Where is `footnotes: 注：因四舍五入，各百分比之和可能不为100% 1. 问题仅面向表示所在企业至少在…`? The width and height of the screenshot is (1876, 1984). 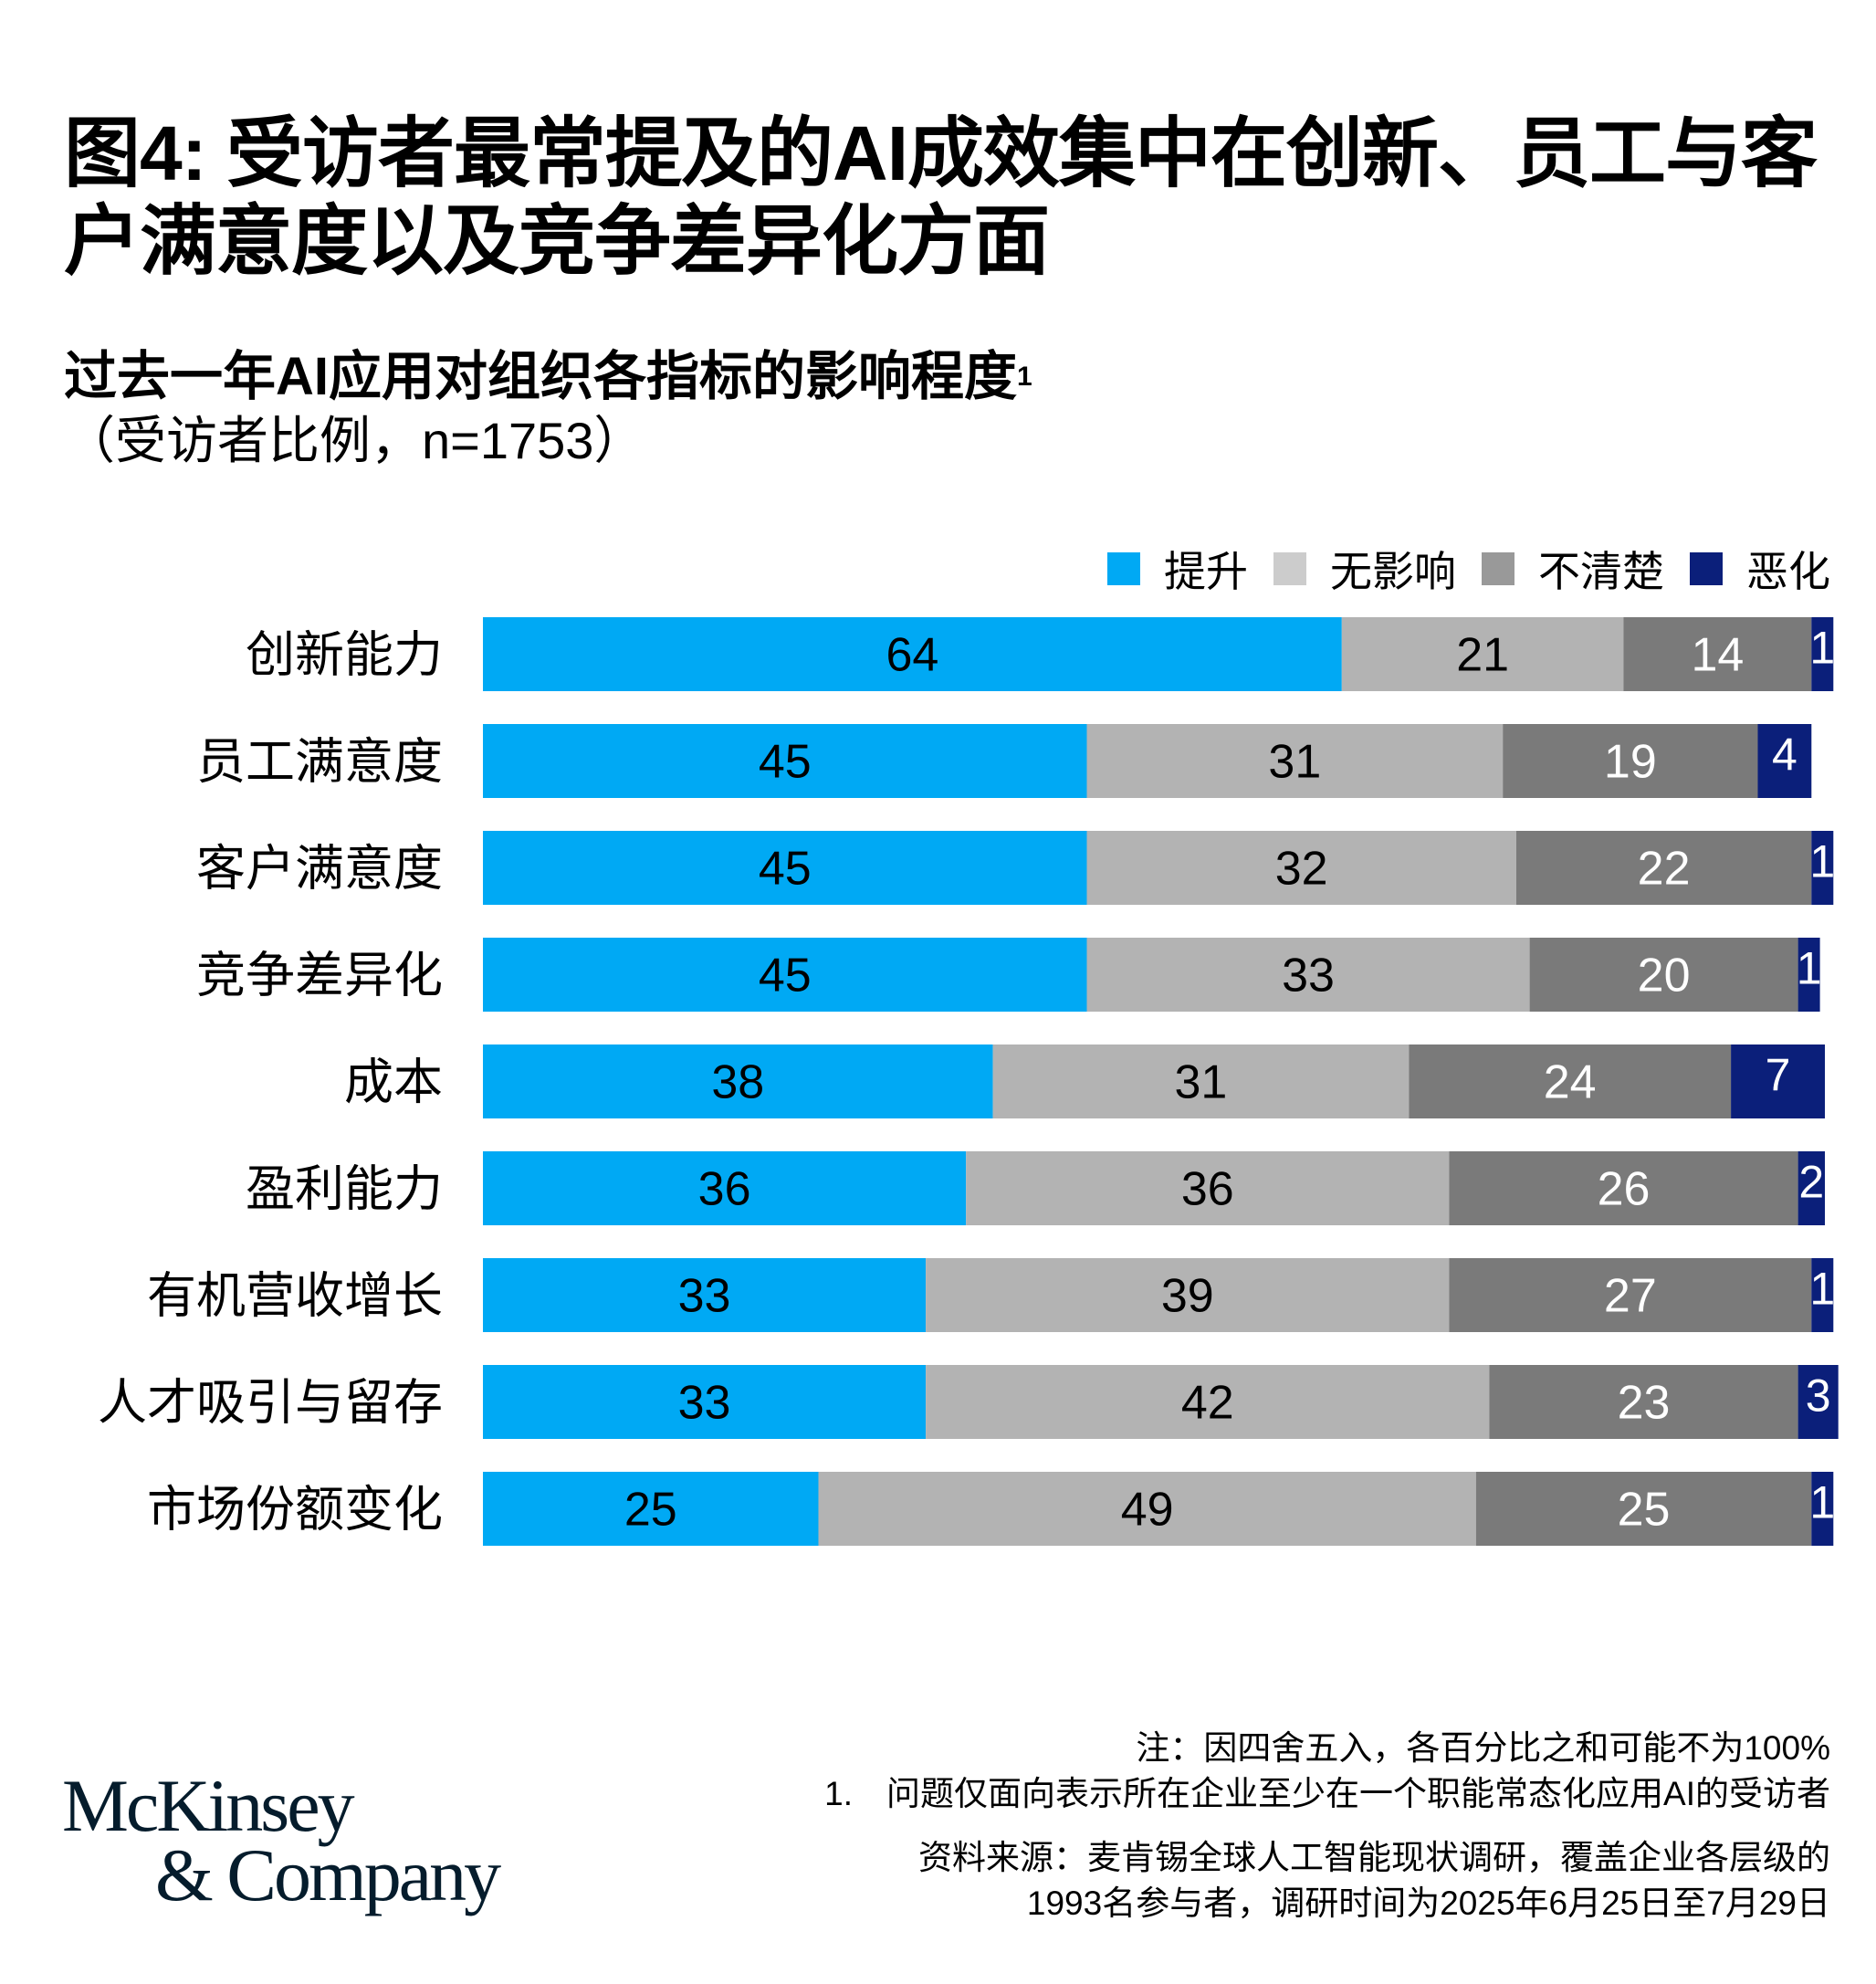 footnotes: 注：因四舍五入，各百分比之和可能不为100% 1. 问题仅面向表示所在企业至少在… is located at coordinates (1327, 1771).